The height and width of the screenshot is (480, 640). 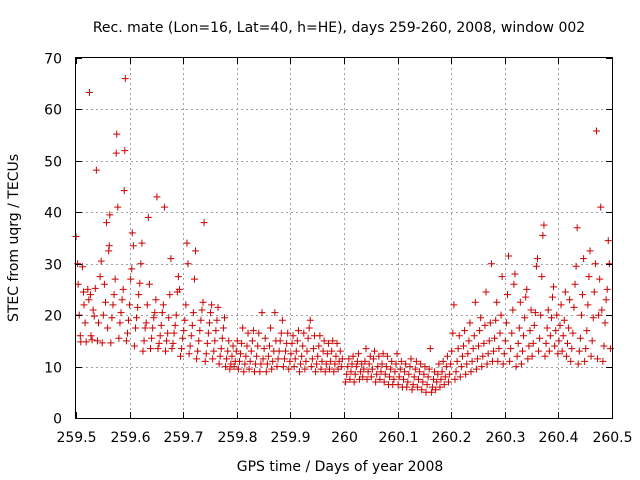 I want to click on y-tick-label: 60, so click(x=53, y=111).